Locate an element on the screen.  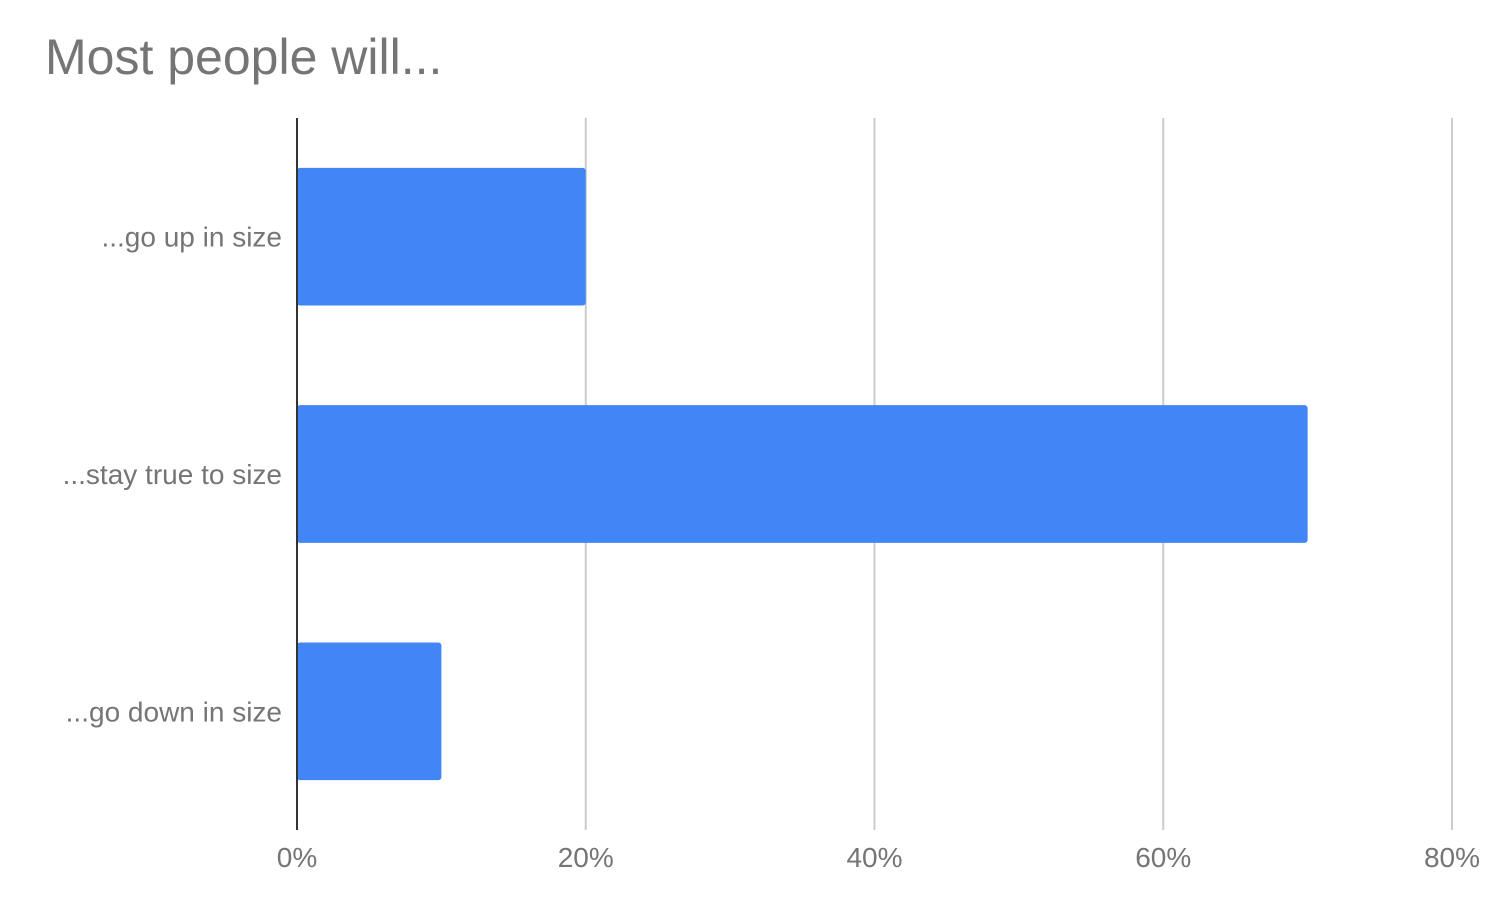
category-label: ...stay true to size is located at coordinates (172, 474).